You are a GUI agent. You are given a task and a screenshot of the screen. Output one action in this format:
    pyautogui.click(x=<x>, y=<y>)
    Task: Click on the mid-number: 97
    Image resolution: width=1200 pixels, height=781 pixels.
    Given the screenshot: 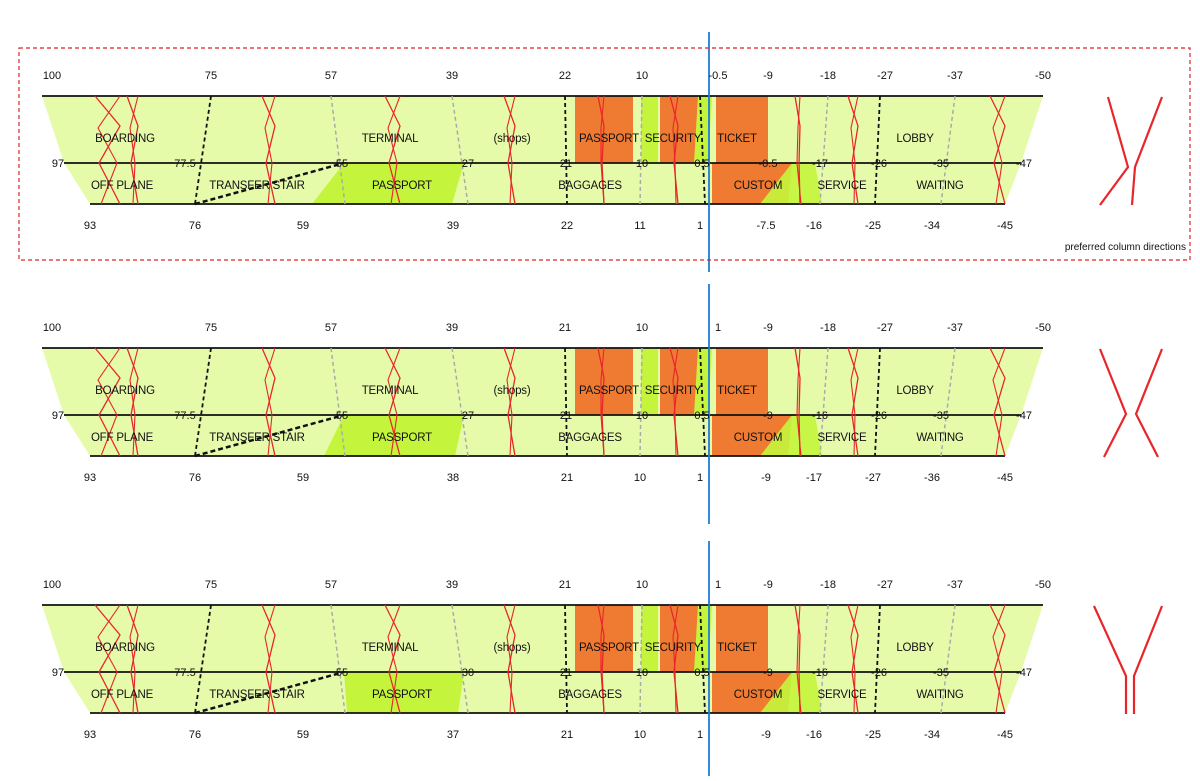 What is the action you would take?
    pyautogui.click(x=58, y=416)
    